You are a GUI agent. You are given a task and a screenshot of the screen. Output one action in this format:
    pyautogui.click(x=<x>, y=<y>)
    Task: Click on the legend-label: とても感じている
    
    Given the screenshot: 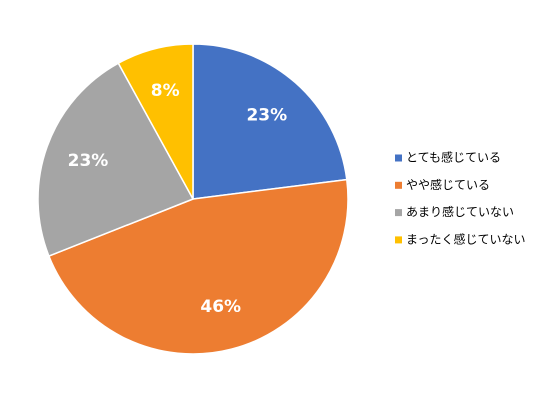 What is the action you would take?
    pyautogui.click(x=453, y=157)
    